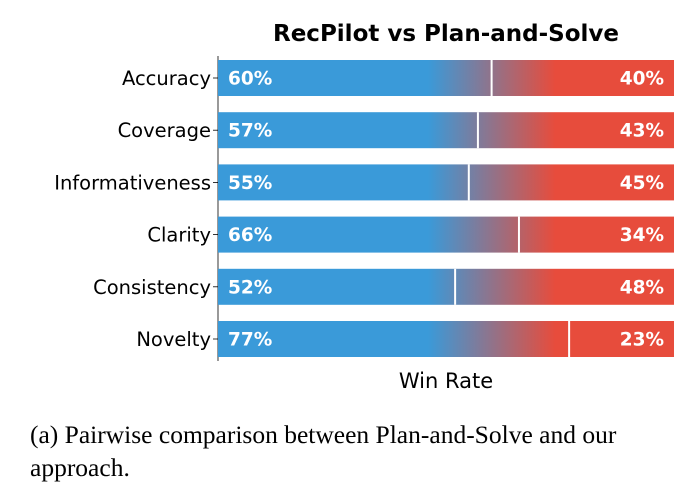 The width and height of the screenshot is (696, 486). I want to click on data-label-left: 66%, so click(250, 235).